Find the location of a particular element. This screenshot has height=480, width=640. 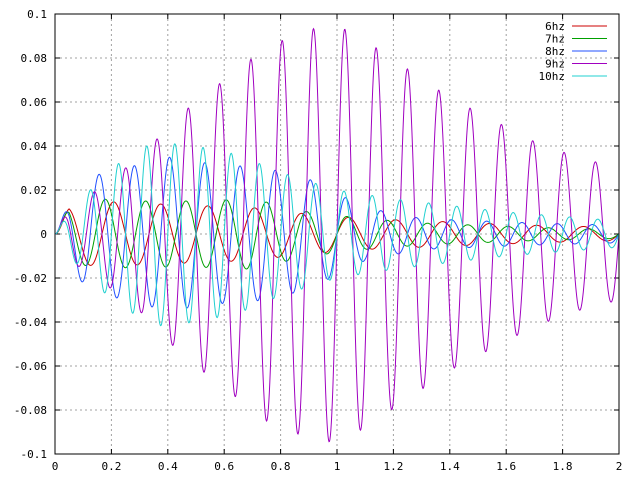

legend-label-9hz: 9hz is located at coordinates (555, 64).